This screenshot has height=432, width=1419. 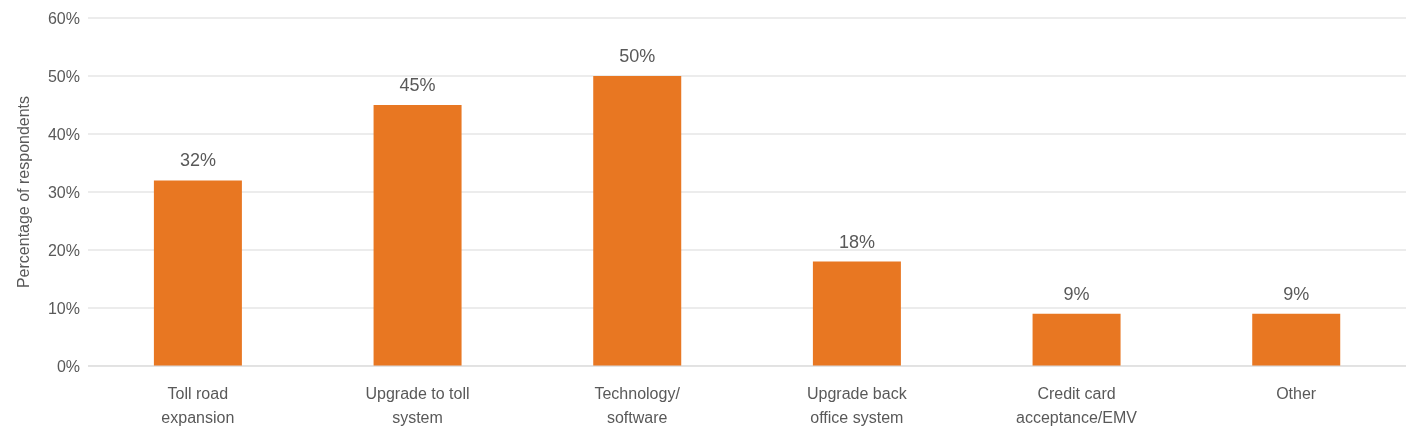 I want to click on x-tick-label: Credit card acceptance/EMV, so click(x=1077, y=406).